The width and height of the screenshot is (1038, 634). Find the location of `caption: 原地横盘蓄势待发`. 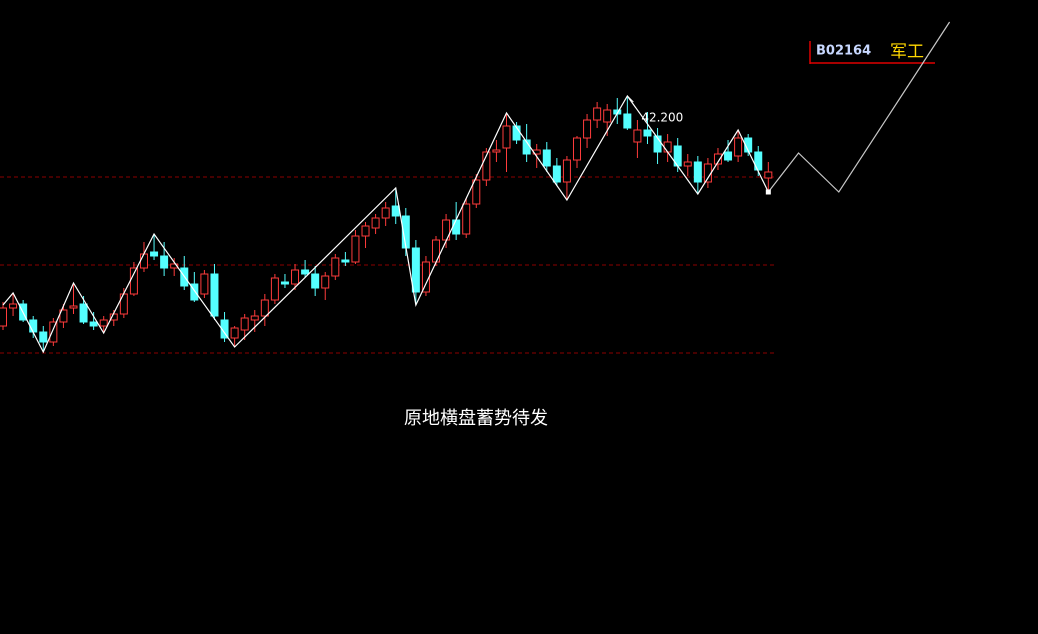

caption: 原地横盘蓄势待发 is located at coordinates (476, 418).